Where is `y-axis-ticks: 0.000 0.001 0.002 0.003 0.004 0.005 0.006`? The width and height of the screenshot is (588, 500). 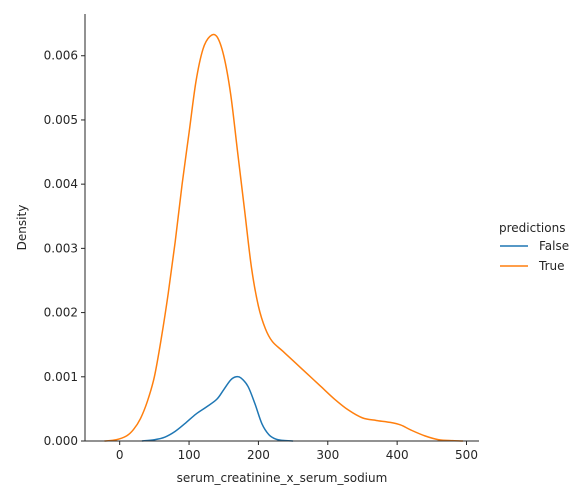
y-axis-ticks: 0.000 0.001 0.002 0.003 0.004 0.005 0.006 is located at coordinates (64, 248).